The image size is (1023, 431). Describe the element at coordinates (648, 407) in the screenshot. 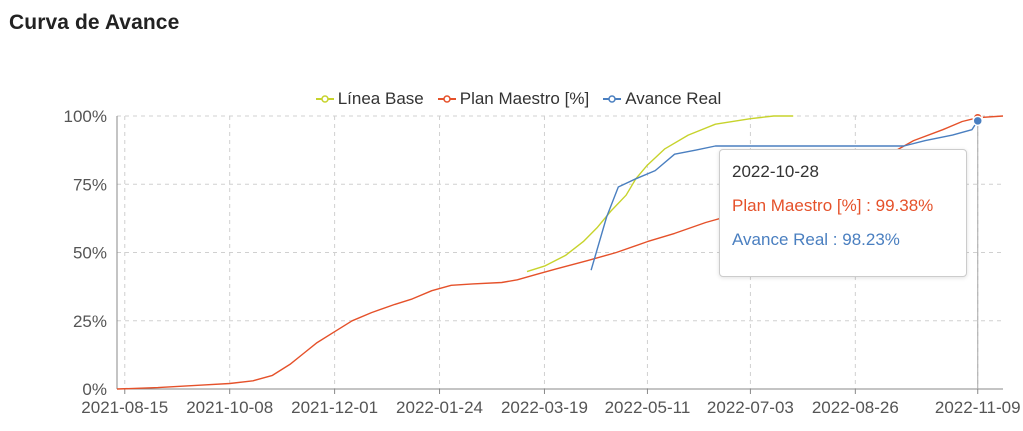

I see `x-tick-label: 2022-05-11` at that location.